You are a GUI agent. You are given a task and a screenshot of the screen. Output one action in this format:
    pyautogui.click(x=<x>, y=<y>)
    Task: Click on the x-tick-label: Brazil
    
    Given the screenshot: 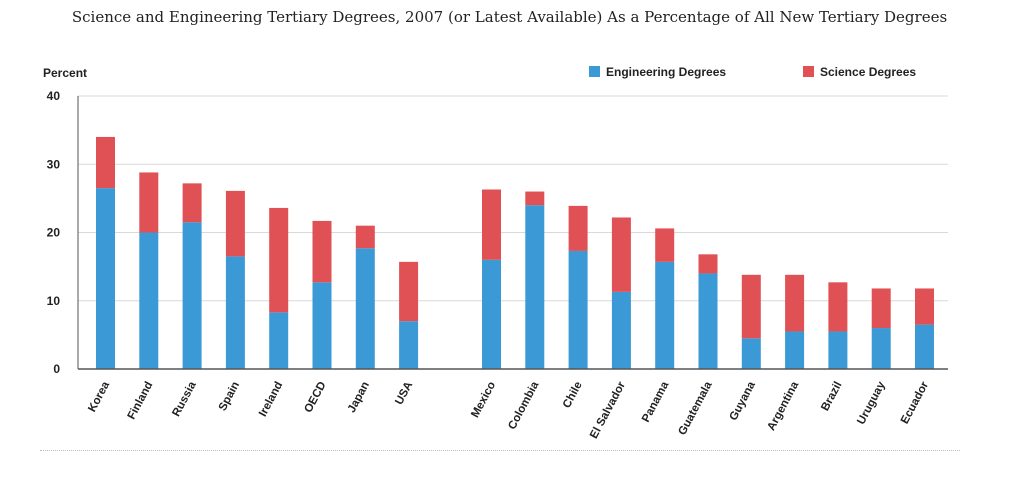 What is the action you would take?
    pyautogui.click(x=831, y=396)
    